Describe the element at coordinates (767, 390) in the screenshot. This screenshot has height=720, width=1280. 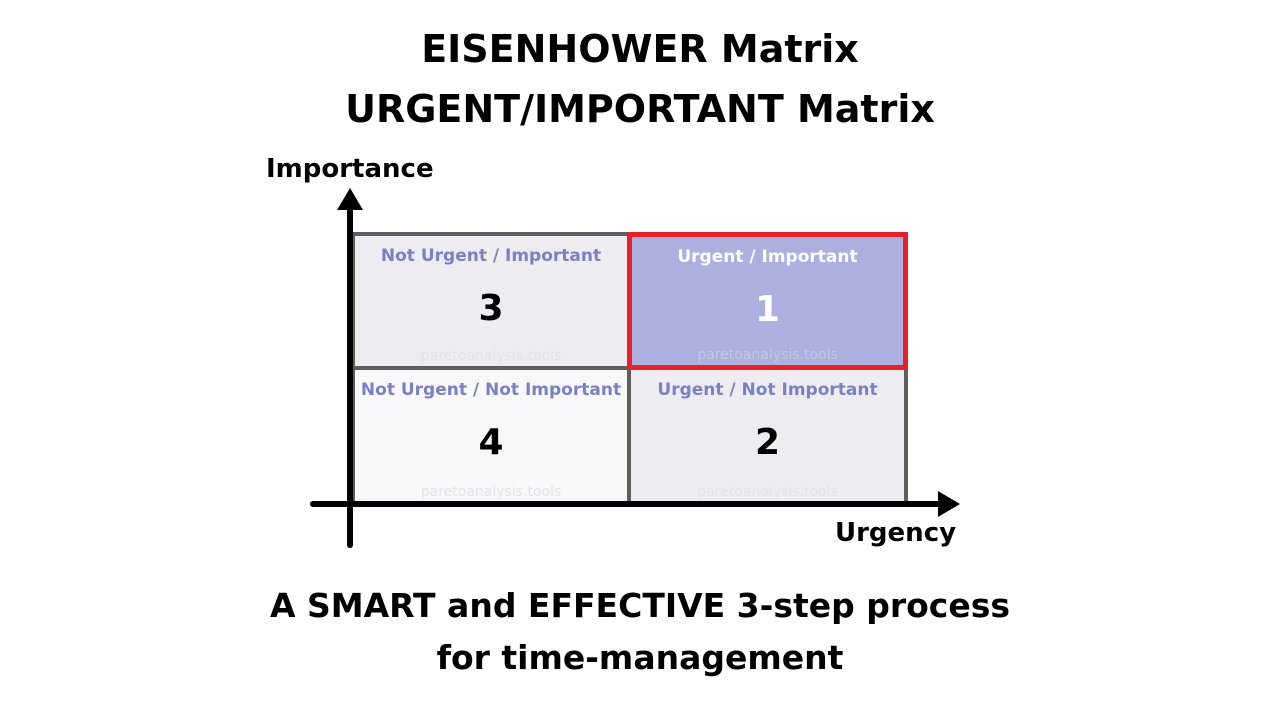
I see `quadrant-2-label: Urgent / Not Important` at that location.